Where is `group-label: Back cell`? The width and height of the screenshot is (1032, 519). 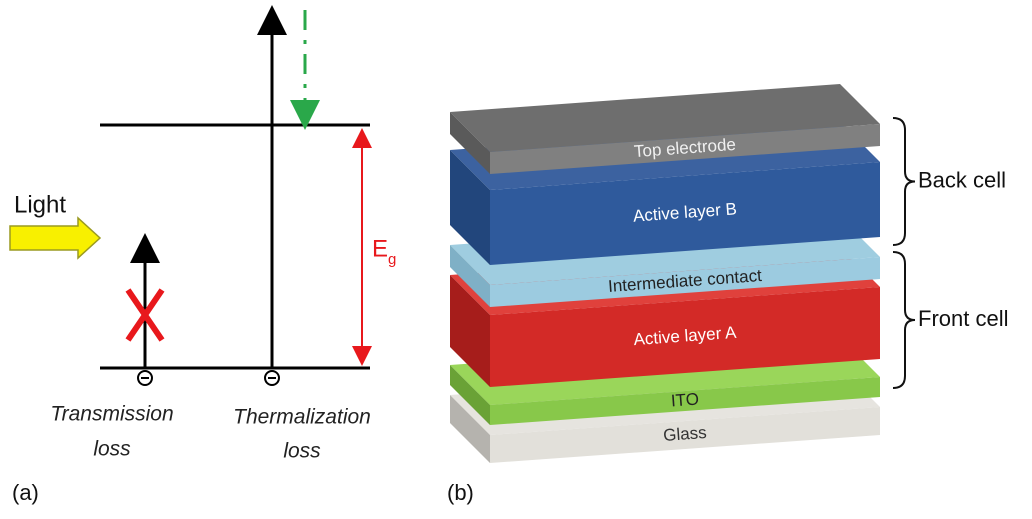 group-label: Back cell is located at coordinates (962, 179).